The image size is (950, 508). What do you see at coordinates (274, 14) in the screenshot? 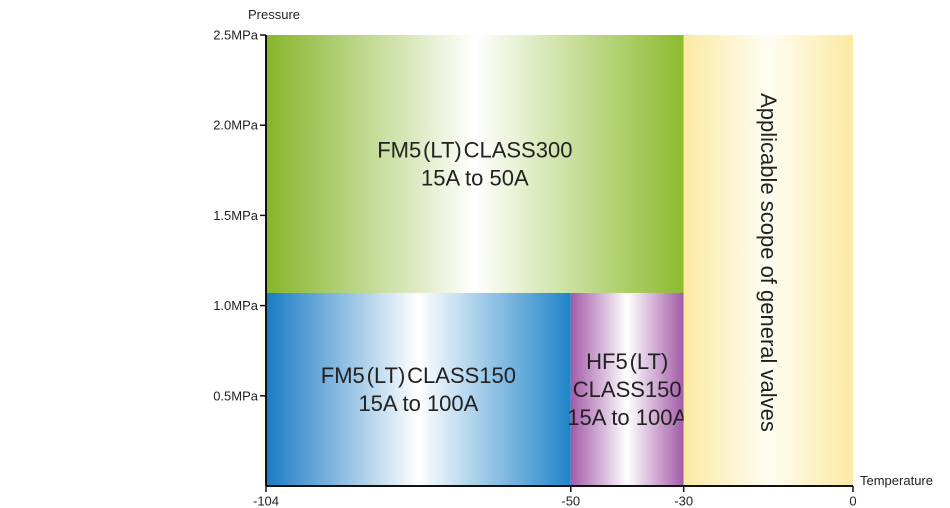
I see `y-axis-title: Pressure` at bounding box center [274, 14].